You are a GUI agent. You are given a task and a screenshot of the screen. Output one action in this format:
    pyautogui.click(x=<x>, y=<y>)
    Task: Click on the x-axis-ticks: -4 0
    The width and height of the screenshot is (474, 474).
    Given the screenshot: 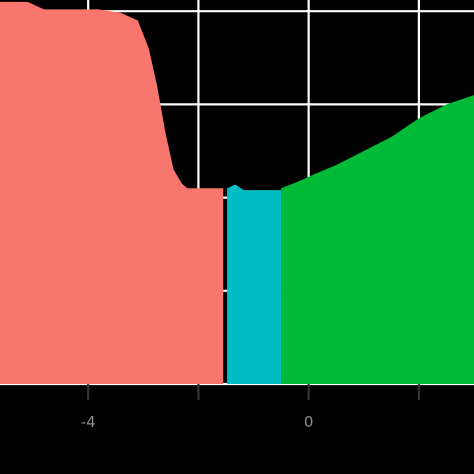 What is the action you would take?
    pyautogui.click(x=250, y=407)
    